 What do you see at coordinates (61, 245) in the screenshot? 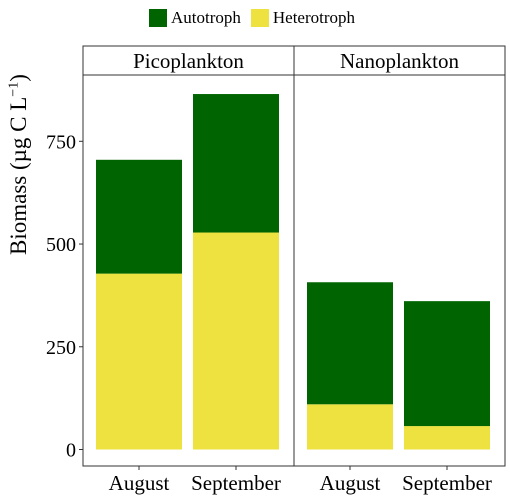
I see `y-tick-label: 500` at bounding box center [61, 245].